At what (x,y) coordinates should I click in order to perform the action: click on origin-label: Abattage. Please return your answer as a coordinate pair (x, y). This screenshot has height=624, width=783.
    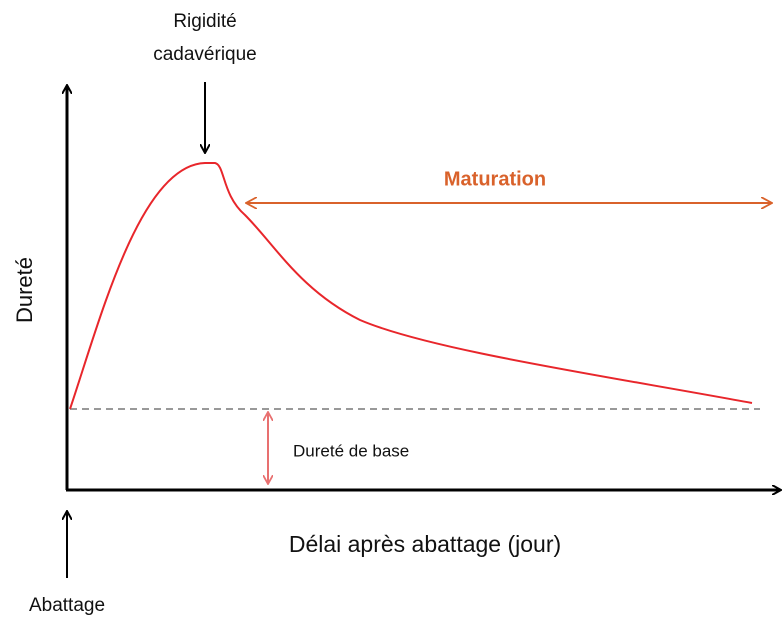
    Looking at the image, I should click on (67, 605).